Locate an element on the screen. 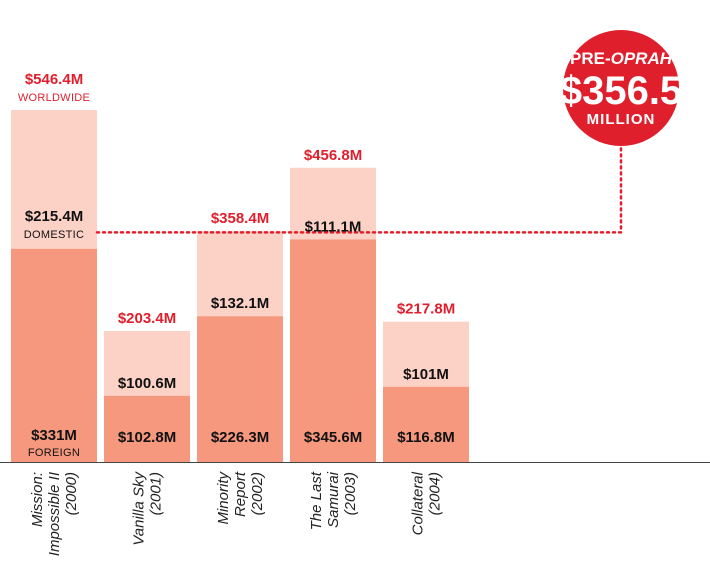 The width and height of the screenshot is (710, 582). x-tick-label-2-line-2: (2002) is located at coordinates (257, 493).